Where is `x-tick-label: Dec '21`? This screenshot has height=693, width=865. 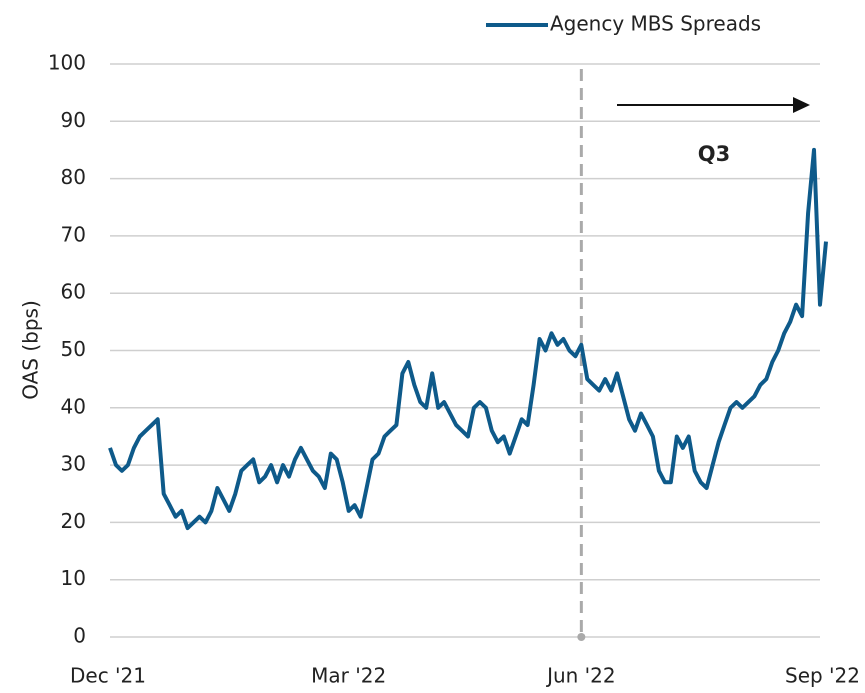 x-tick-label: Dec '21 is located at coordinates (108, 676).